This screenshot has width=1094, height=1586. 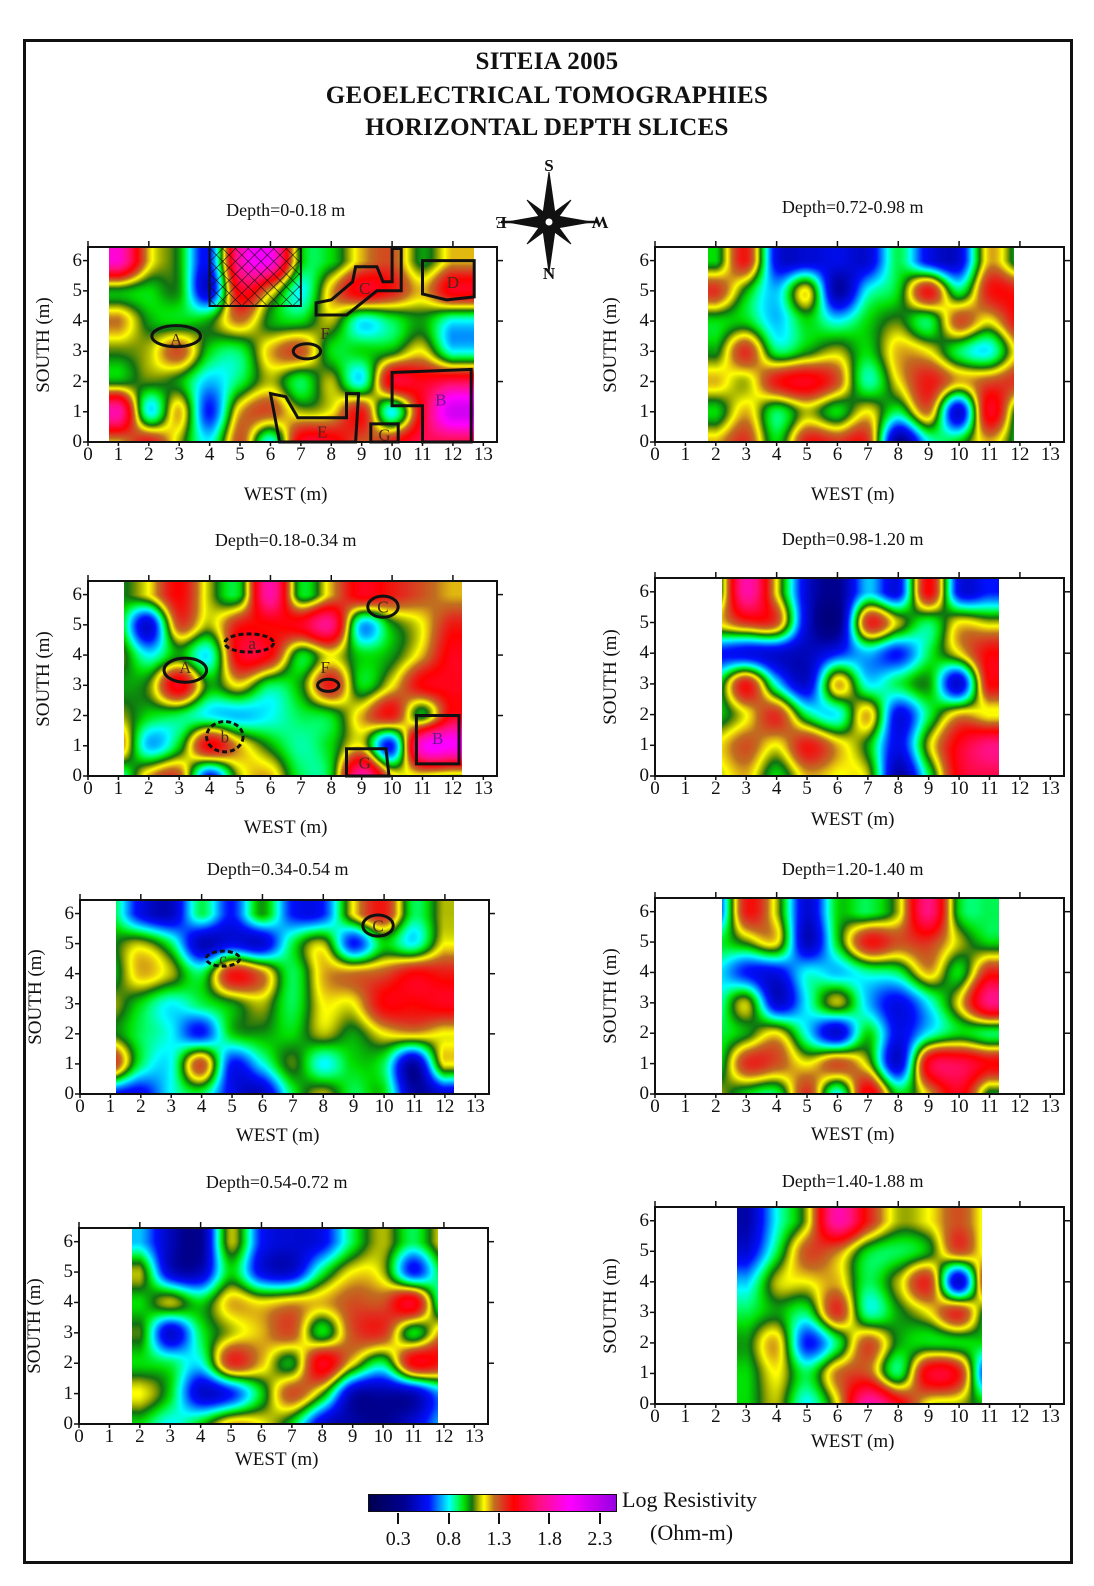 I want to click on panel-title: Depth=1.20-1.40 m, so click(x=852, y=869).